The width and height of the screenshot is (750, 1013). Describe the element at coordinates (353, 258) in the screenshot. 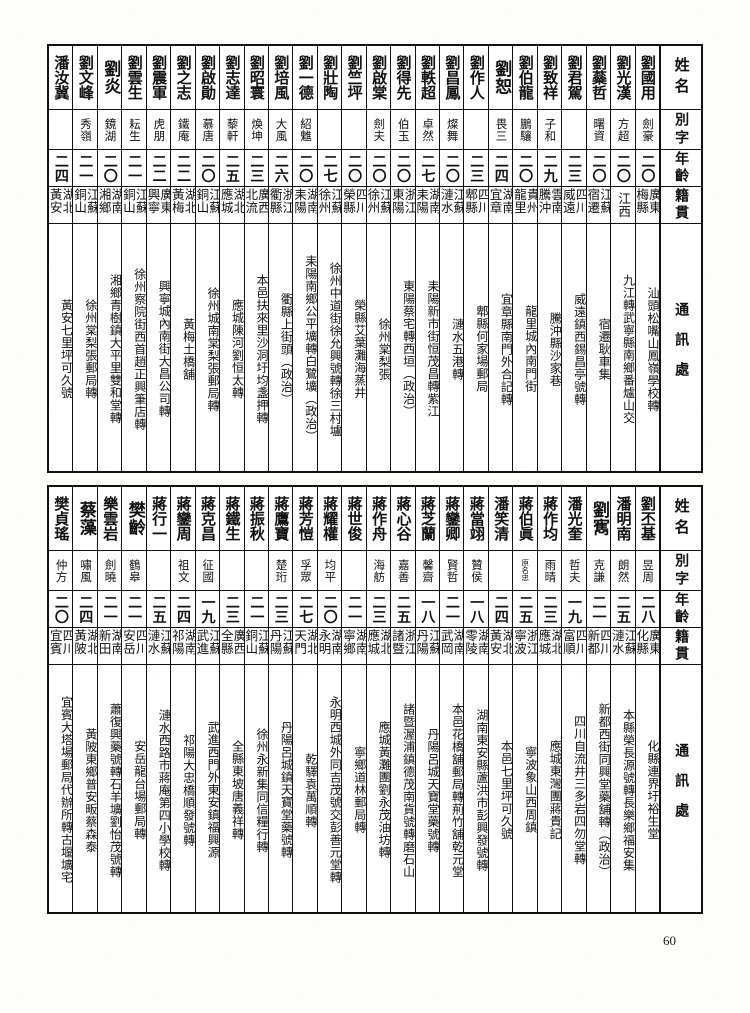

I see `registry-entry-column: 劉竺坪 二〇 四川榮縣 榮縣艾葉灘海蒸井` at that location.